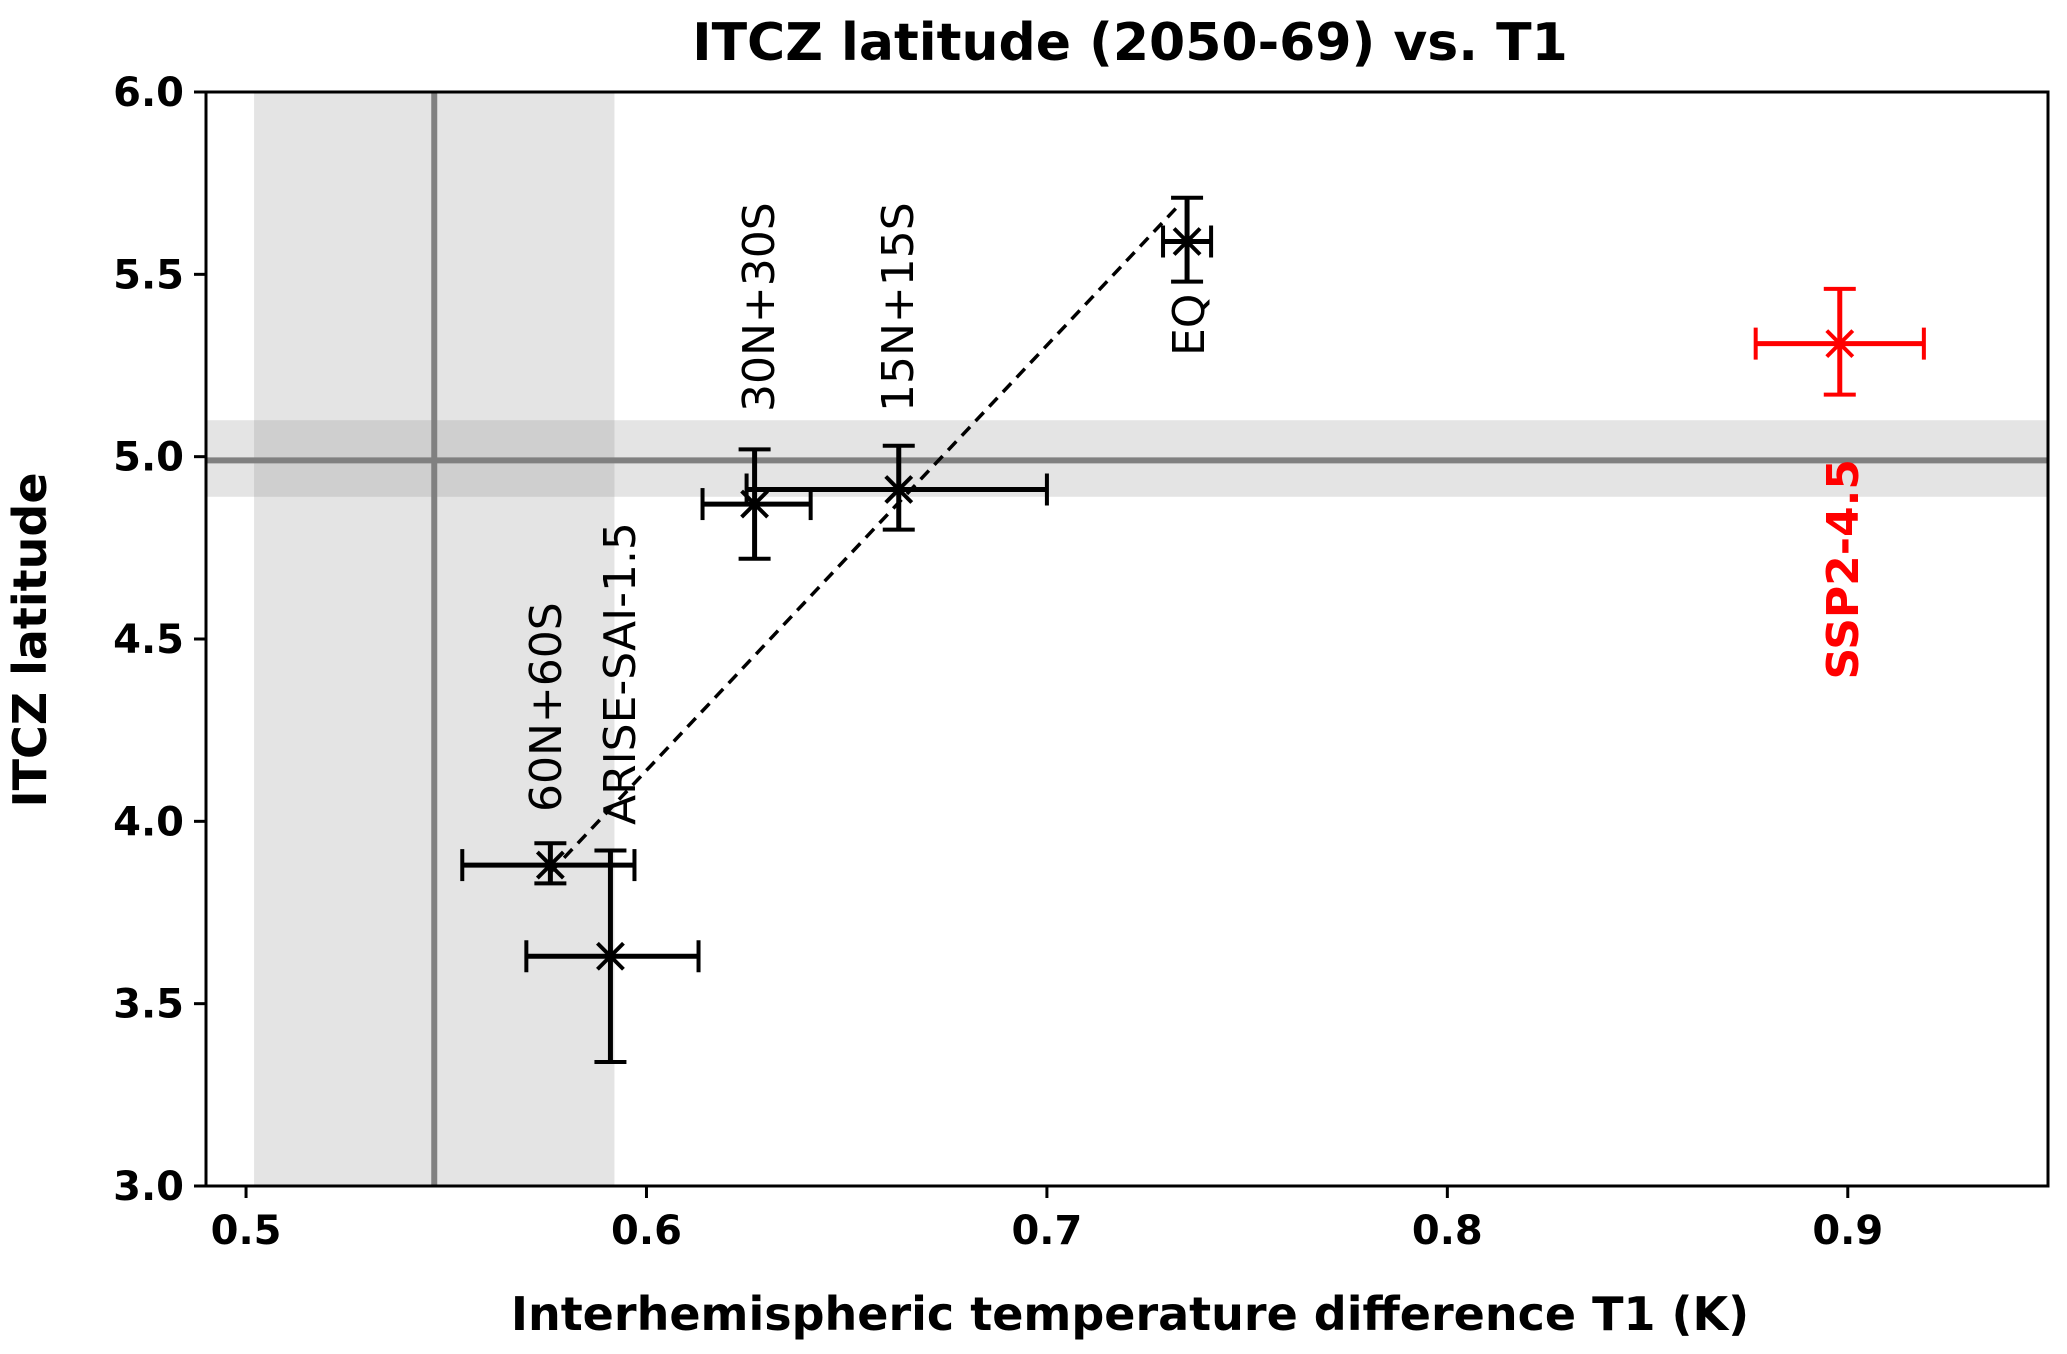  Describe the element at coordinates (1046, 1231) in the screenshot. I see `x-tick-label: 0.7` at that location.